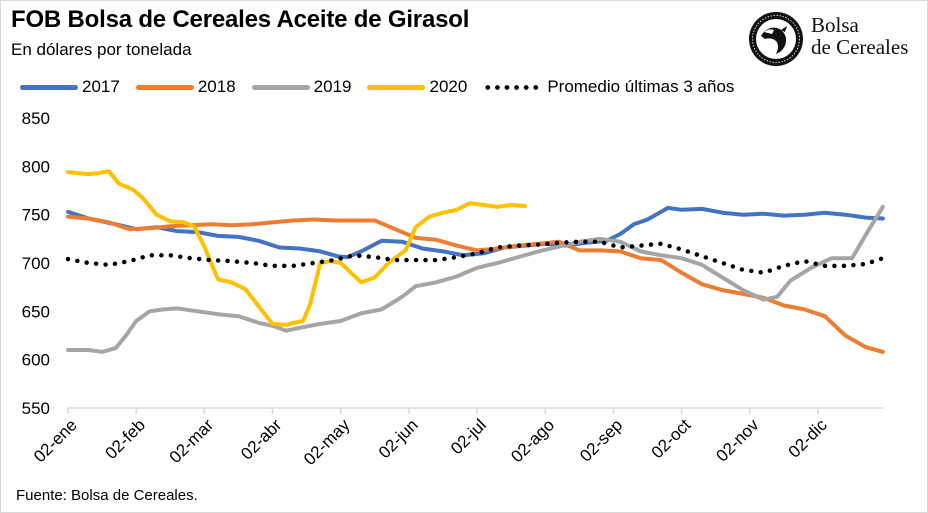 This screenshot has height=513, width=928. I want to click on y-tick-label: 550, so click(36, 408).